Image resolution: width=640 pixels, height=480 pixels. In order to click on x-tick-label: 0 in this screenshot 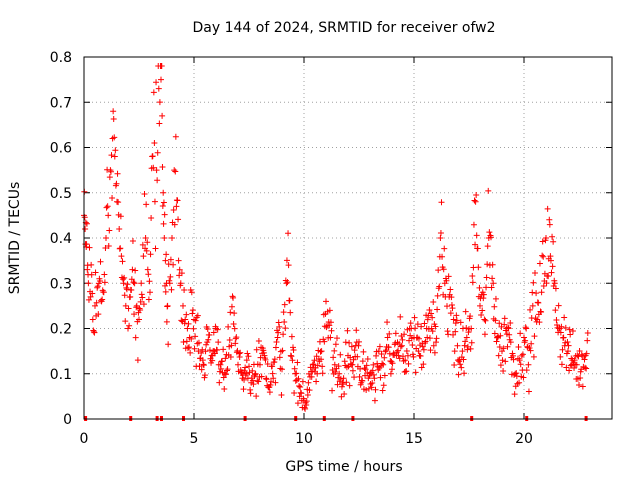, I will do `click(84, 439)`.